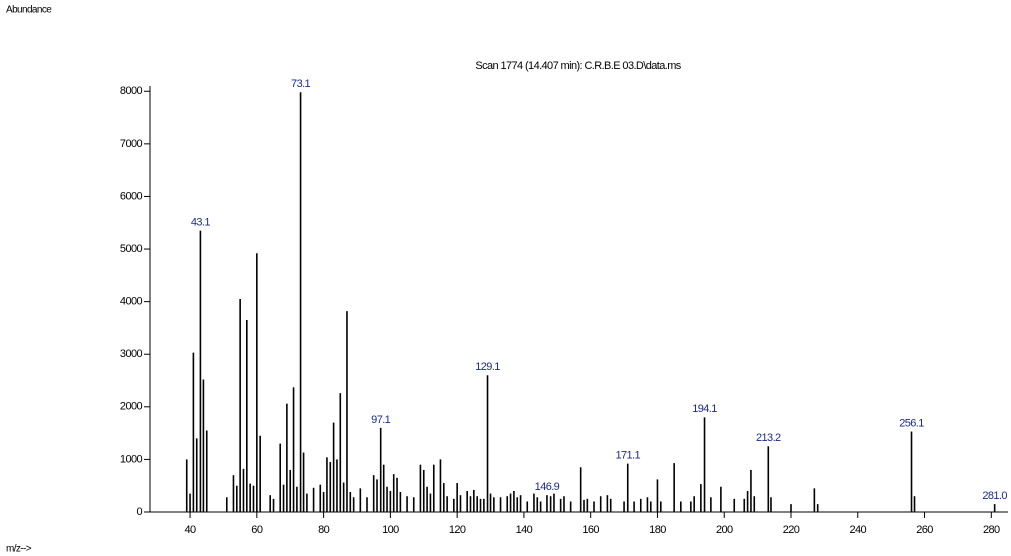  Describe the element at coordinates (131, 354) in the screenshot. I see `y-tick-label: 3000` at that location.